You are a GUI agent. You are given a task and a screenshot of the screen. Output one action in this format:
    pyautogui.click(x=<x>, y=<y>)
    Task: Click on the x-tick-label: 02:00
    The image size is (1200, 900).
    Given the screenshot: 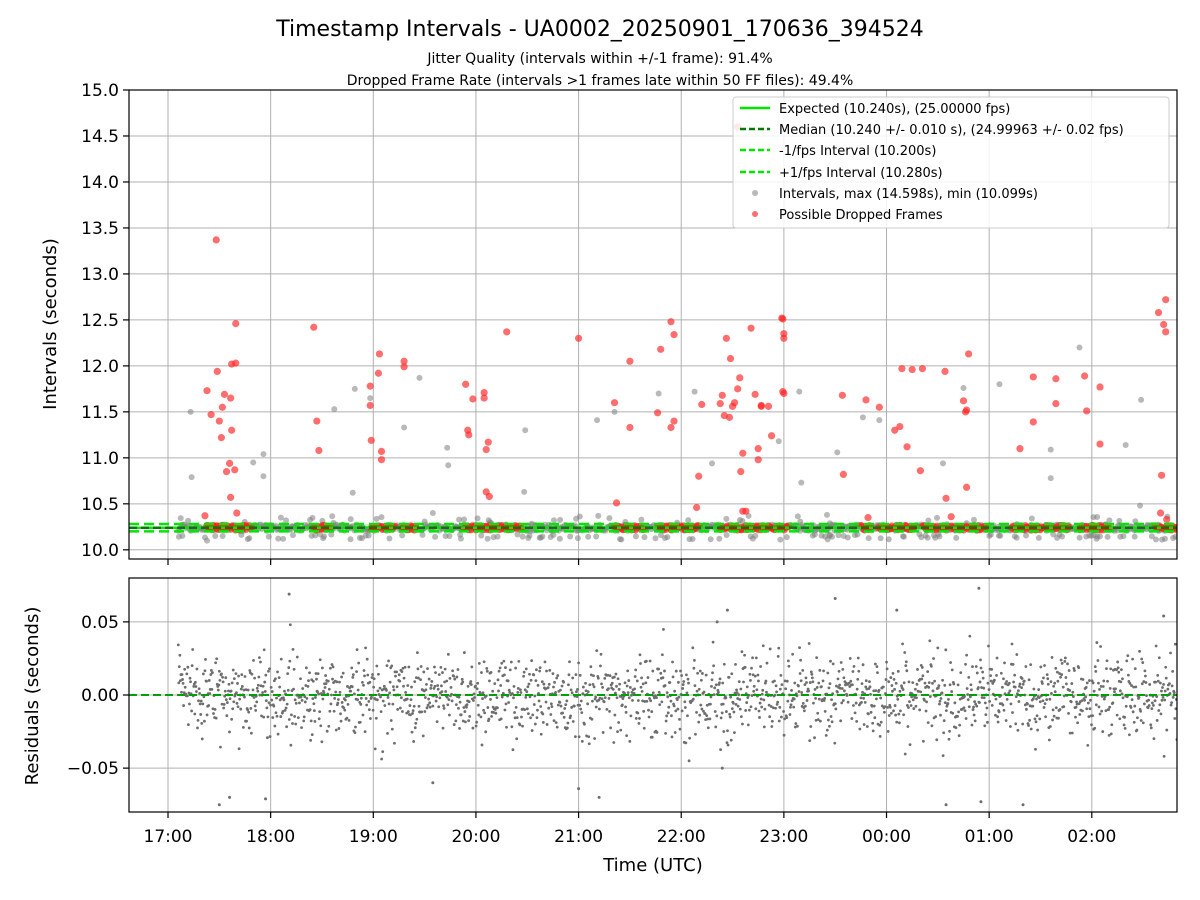 What is the action you would take?
    pyautogui.click(x=1091, y=837)
    